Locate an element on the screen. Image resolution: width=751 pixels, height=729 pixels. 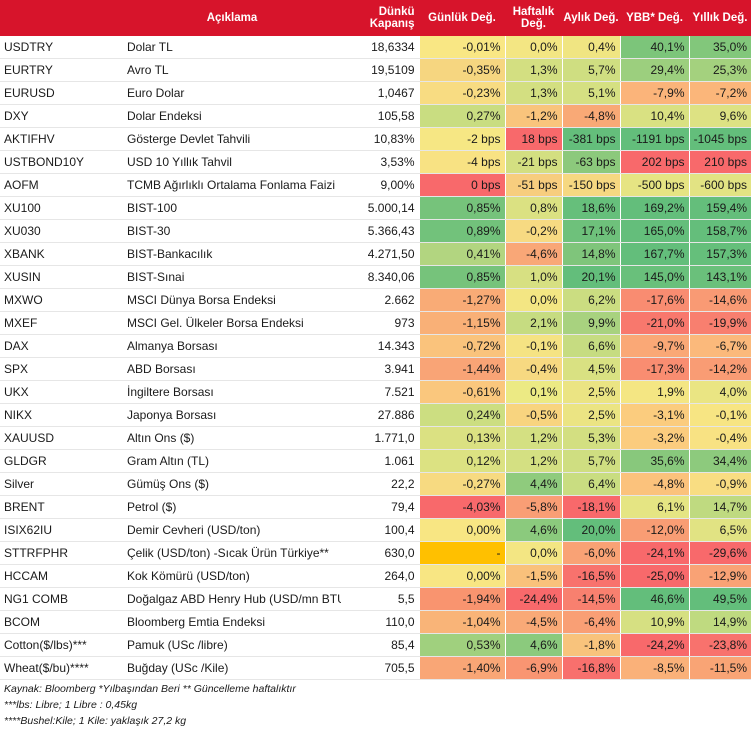
cell-close: 105,58 is located at coordinates (380, 116).